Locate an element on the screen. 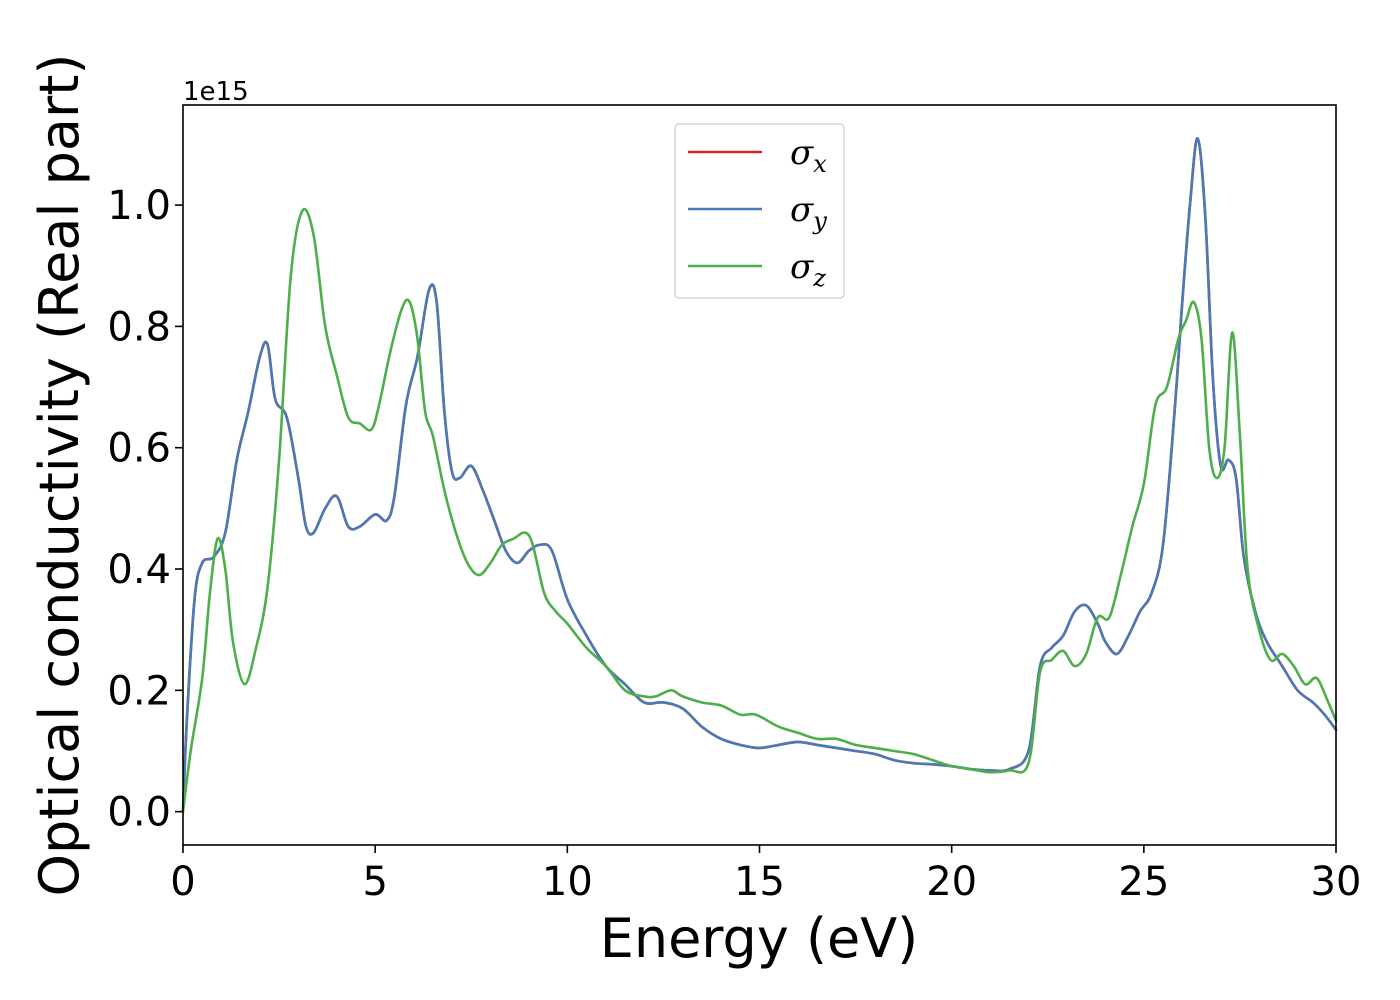 The width and height of the screenshot is (1400, 1000). x-tick-label: 10 is located at coordinates (567, 882).